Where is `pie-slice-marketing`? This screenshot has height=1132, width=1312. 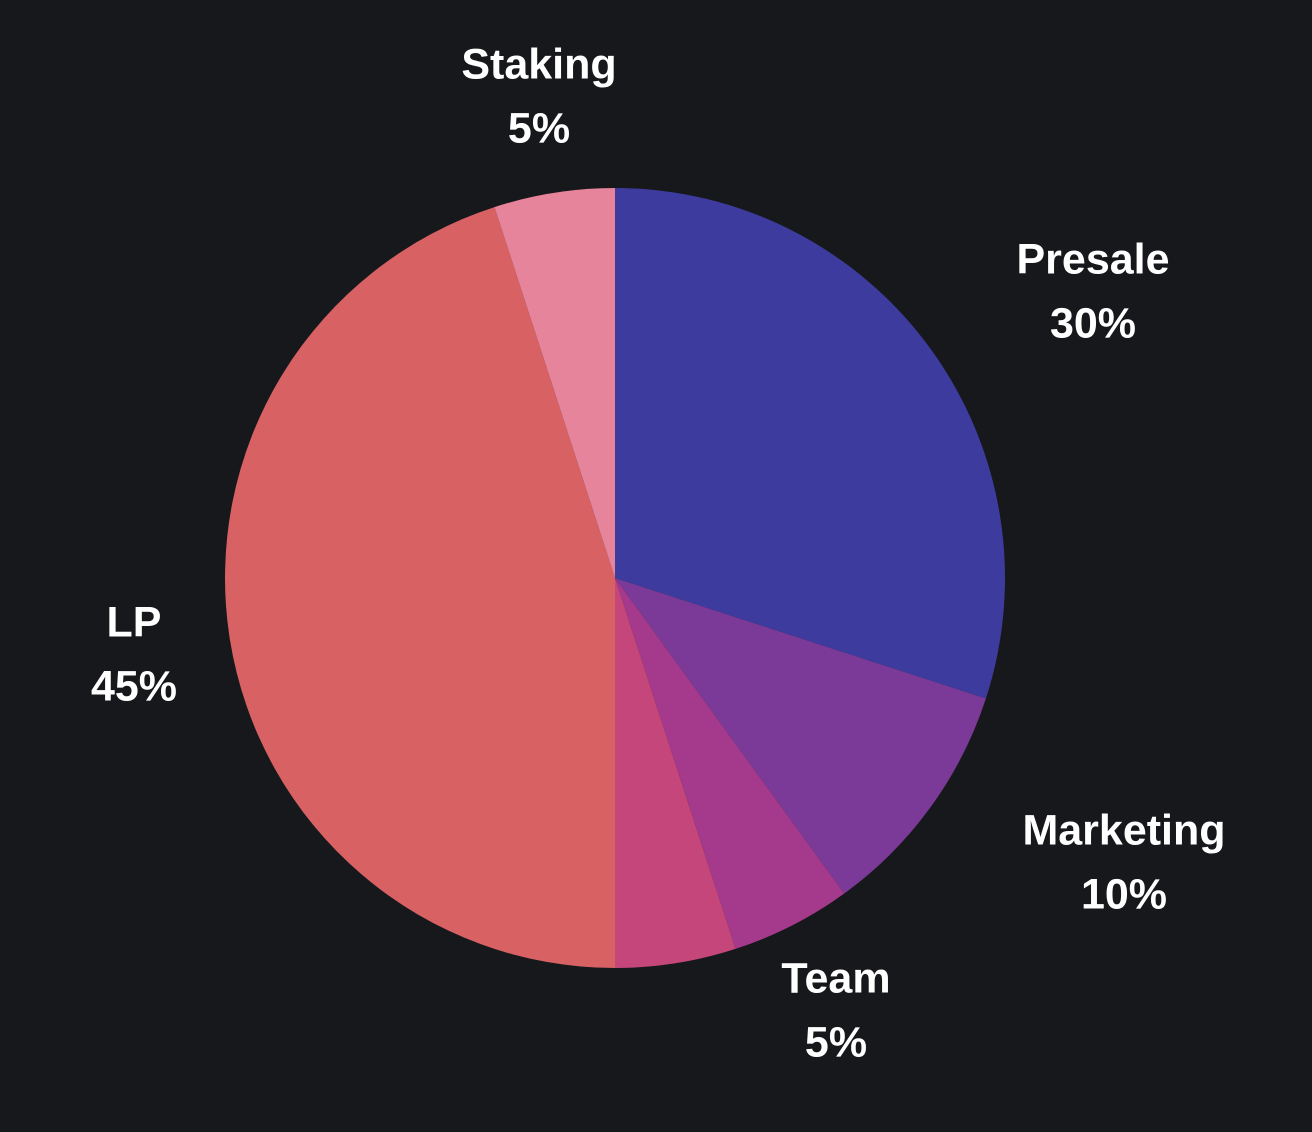
pie-slice-marketing is located at coordinates (800, 736).